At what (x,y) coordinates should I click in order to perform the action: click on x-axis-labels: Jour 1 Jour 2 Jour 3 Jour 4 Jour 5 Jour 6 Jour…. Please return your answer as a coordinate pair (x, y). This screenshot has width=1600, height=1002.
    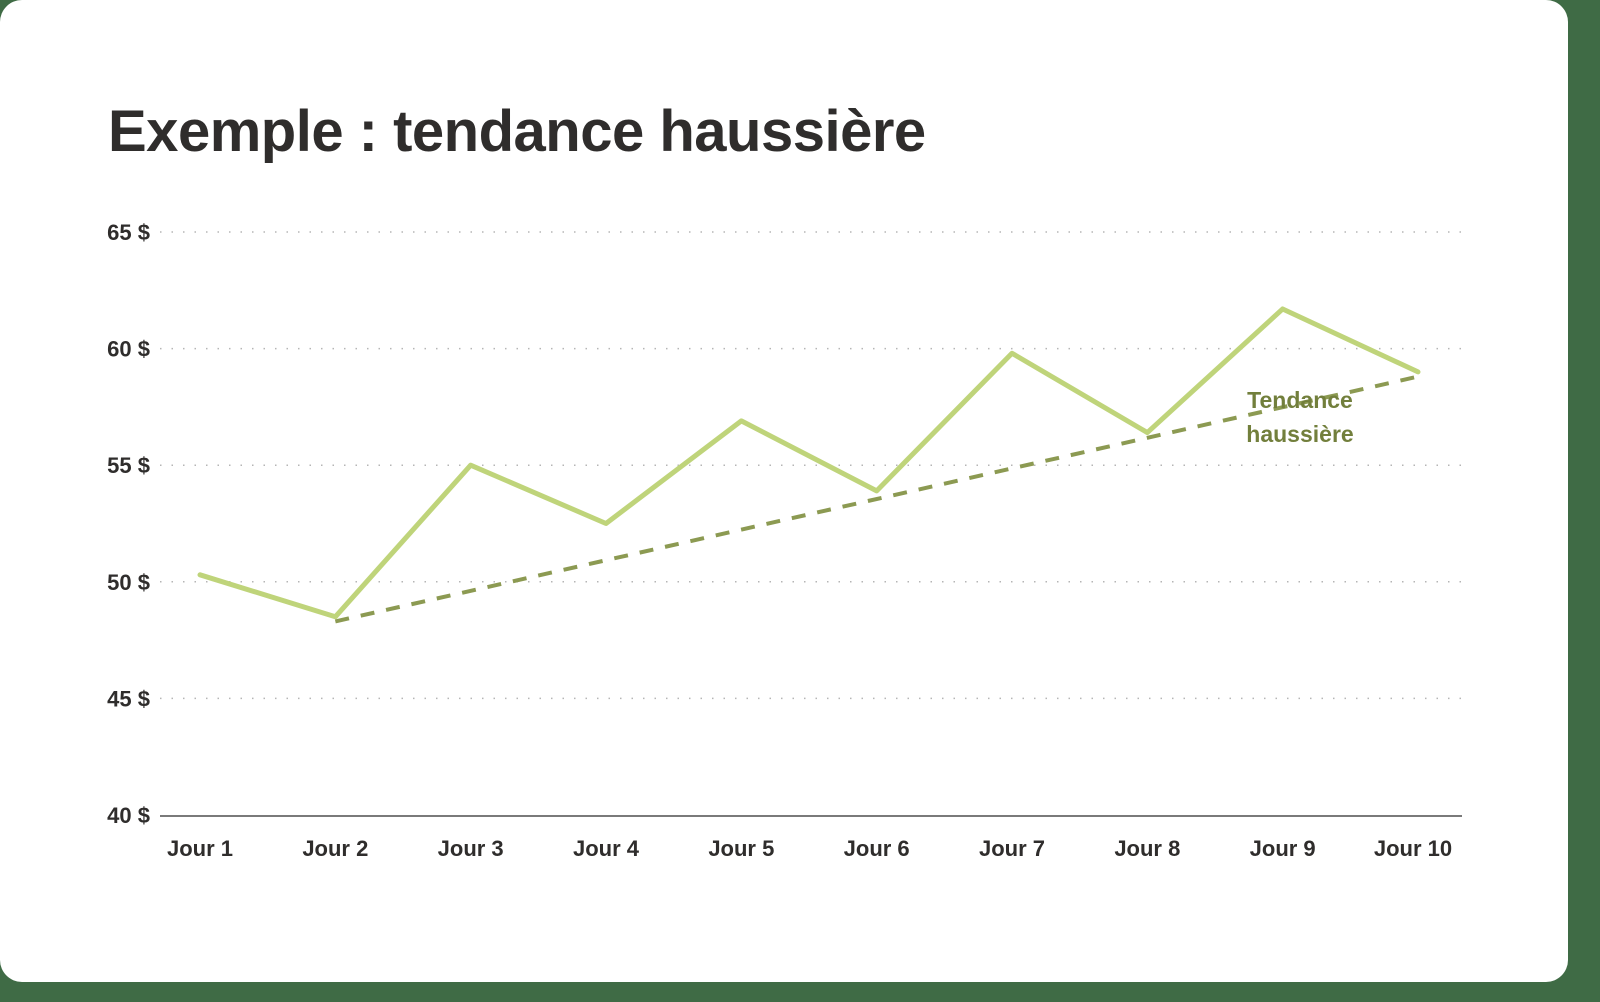
    Looking at the image, I should click on (809, 848).